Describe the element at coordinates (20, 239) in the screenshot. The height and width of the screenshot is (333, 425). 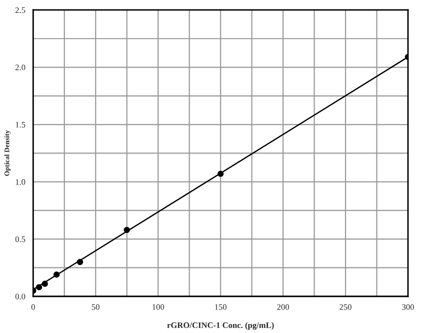
I see `y-tick-label: 0.5` at that location.